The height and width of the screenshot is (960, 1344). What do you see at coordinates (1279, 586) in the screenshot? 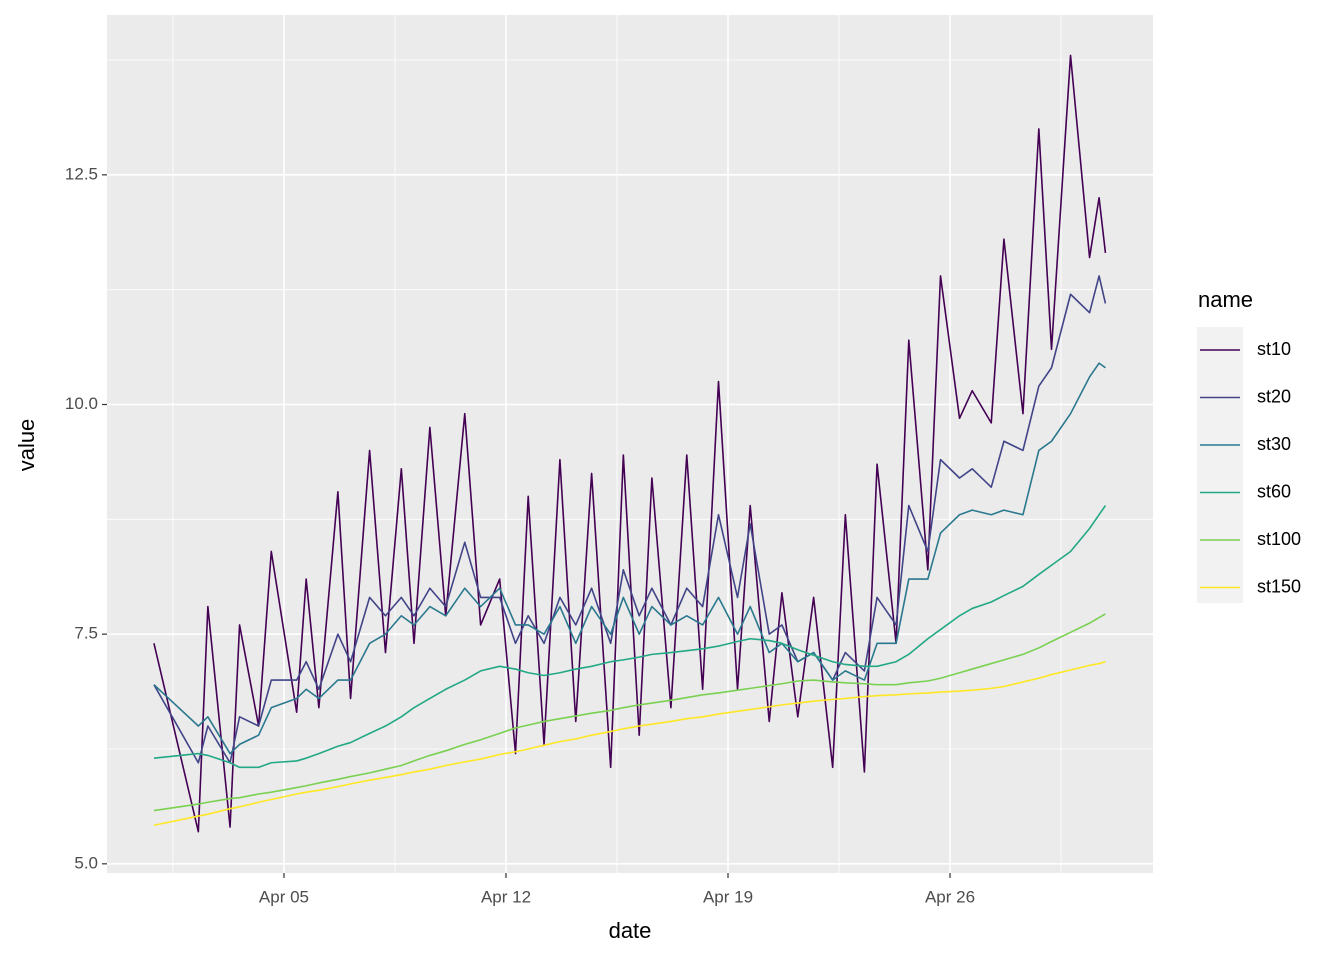
I see `legend-label: st150` at bounding box center [1279, 586].